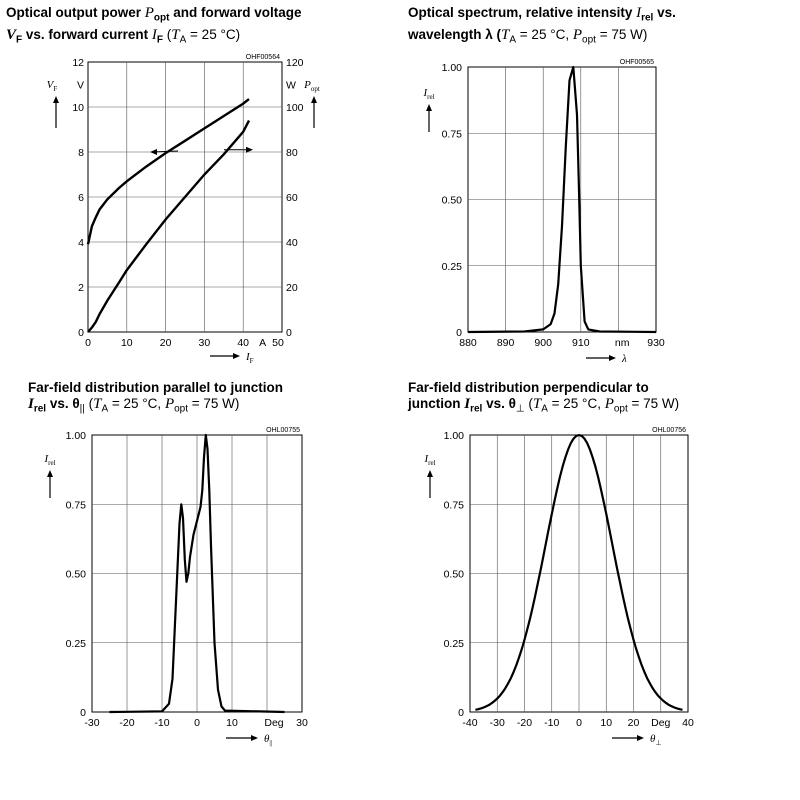 The height and width of the screenshot is (800, 800). I want to click on series-line-Popt, so click(169, 226).